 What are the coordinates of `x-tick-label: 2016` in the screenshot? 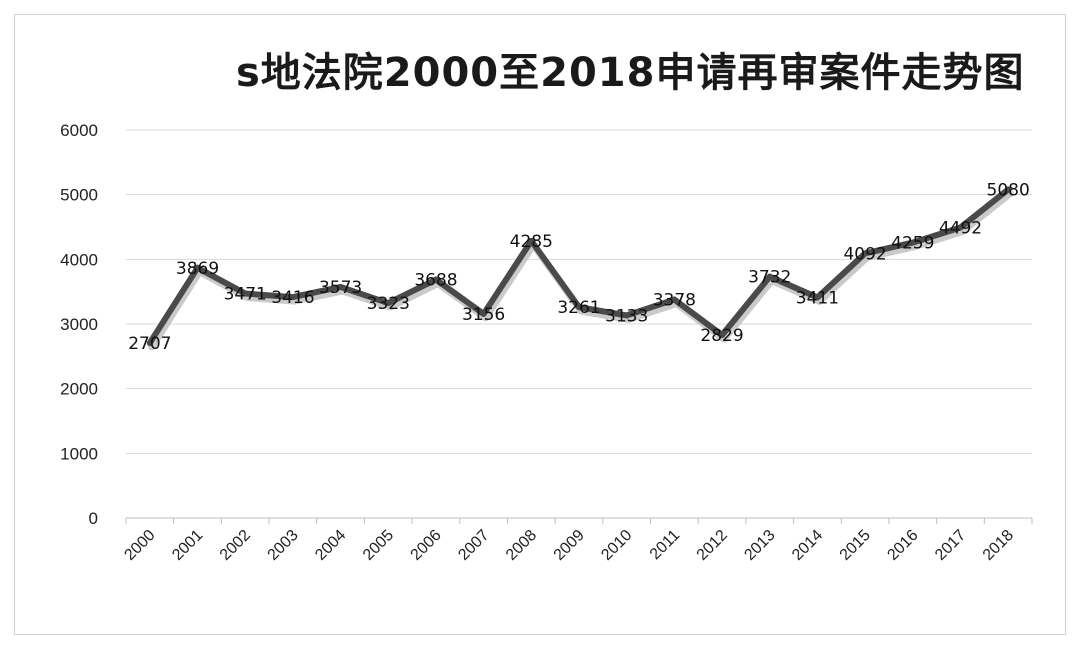 It's located at (902, 545).